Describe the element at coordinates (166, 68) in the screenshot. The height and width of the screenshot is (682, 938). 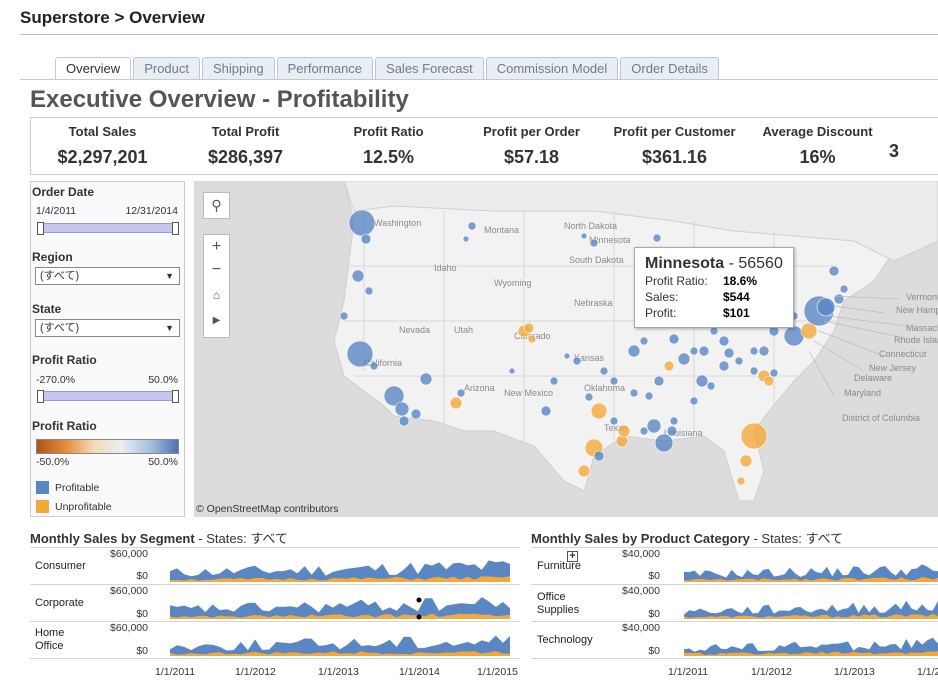
I see `tab-product: Product` at that location.